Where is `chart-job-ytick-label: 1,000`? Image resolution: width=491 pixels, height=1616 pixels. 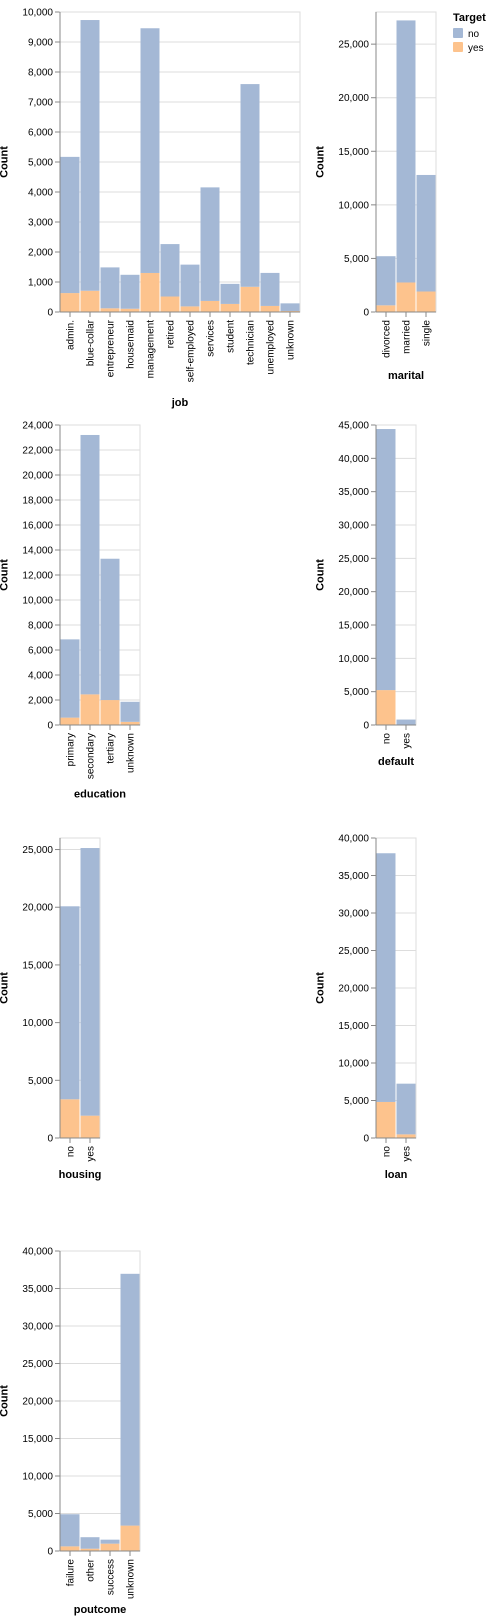
chart-job-ytick-label: 1,000 is located at coordinates (40, 283).